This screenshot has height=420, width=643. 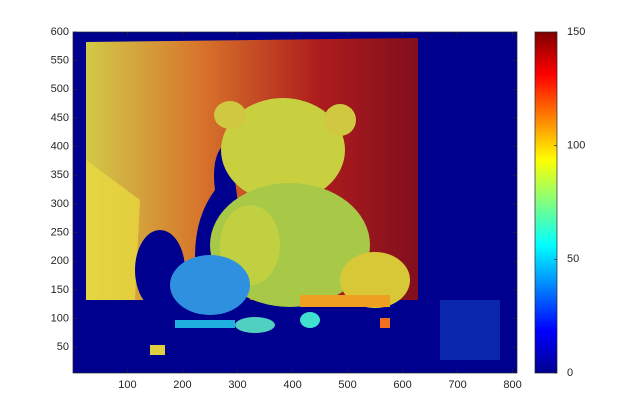 What do you see at coordinates (347, 385) in the screenshot?
I see `x-tick-label: 500` at bounding box center [347, 385].